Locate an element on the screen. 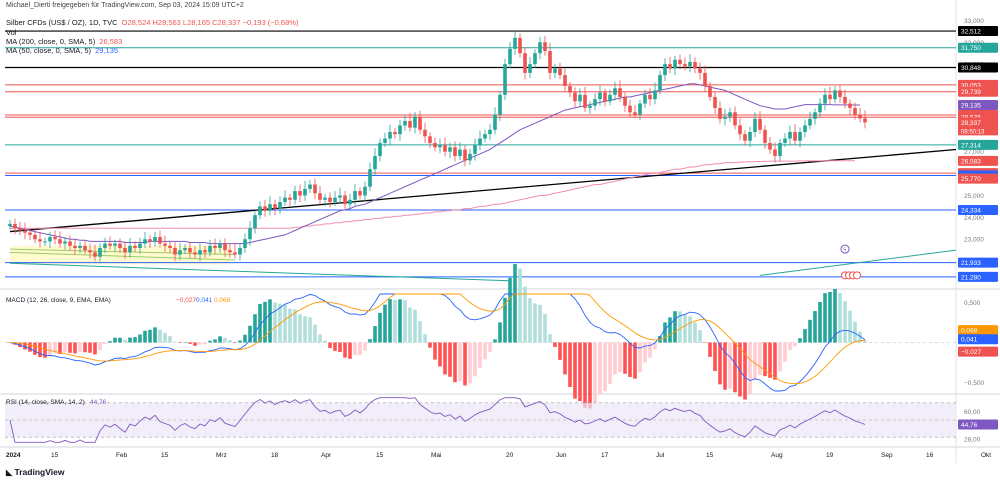  level-label: 21,933 is located at coordinates (971, 263).